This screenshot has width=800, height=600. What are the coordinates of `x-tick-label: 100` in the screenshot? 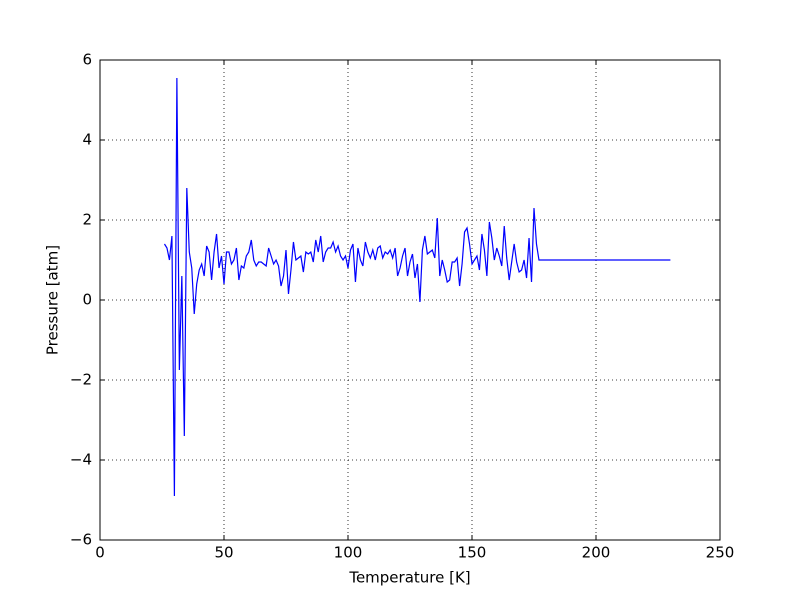 It's located at (348, 553).